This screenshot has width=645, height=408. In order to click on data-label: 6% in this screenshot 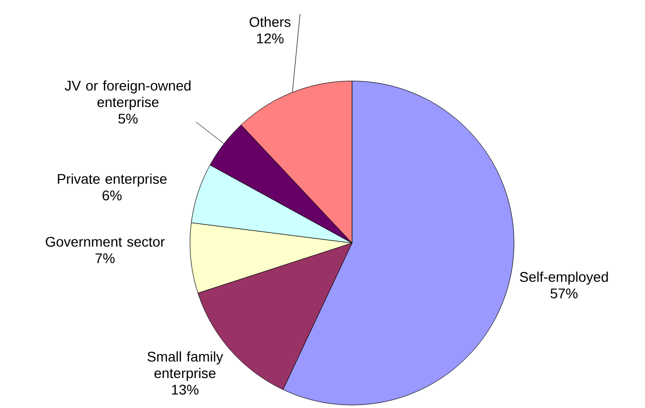, I will do `click(112, 195)`.